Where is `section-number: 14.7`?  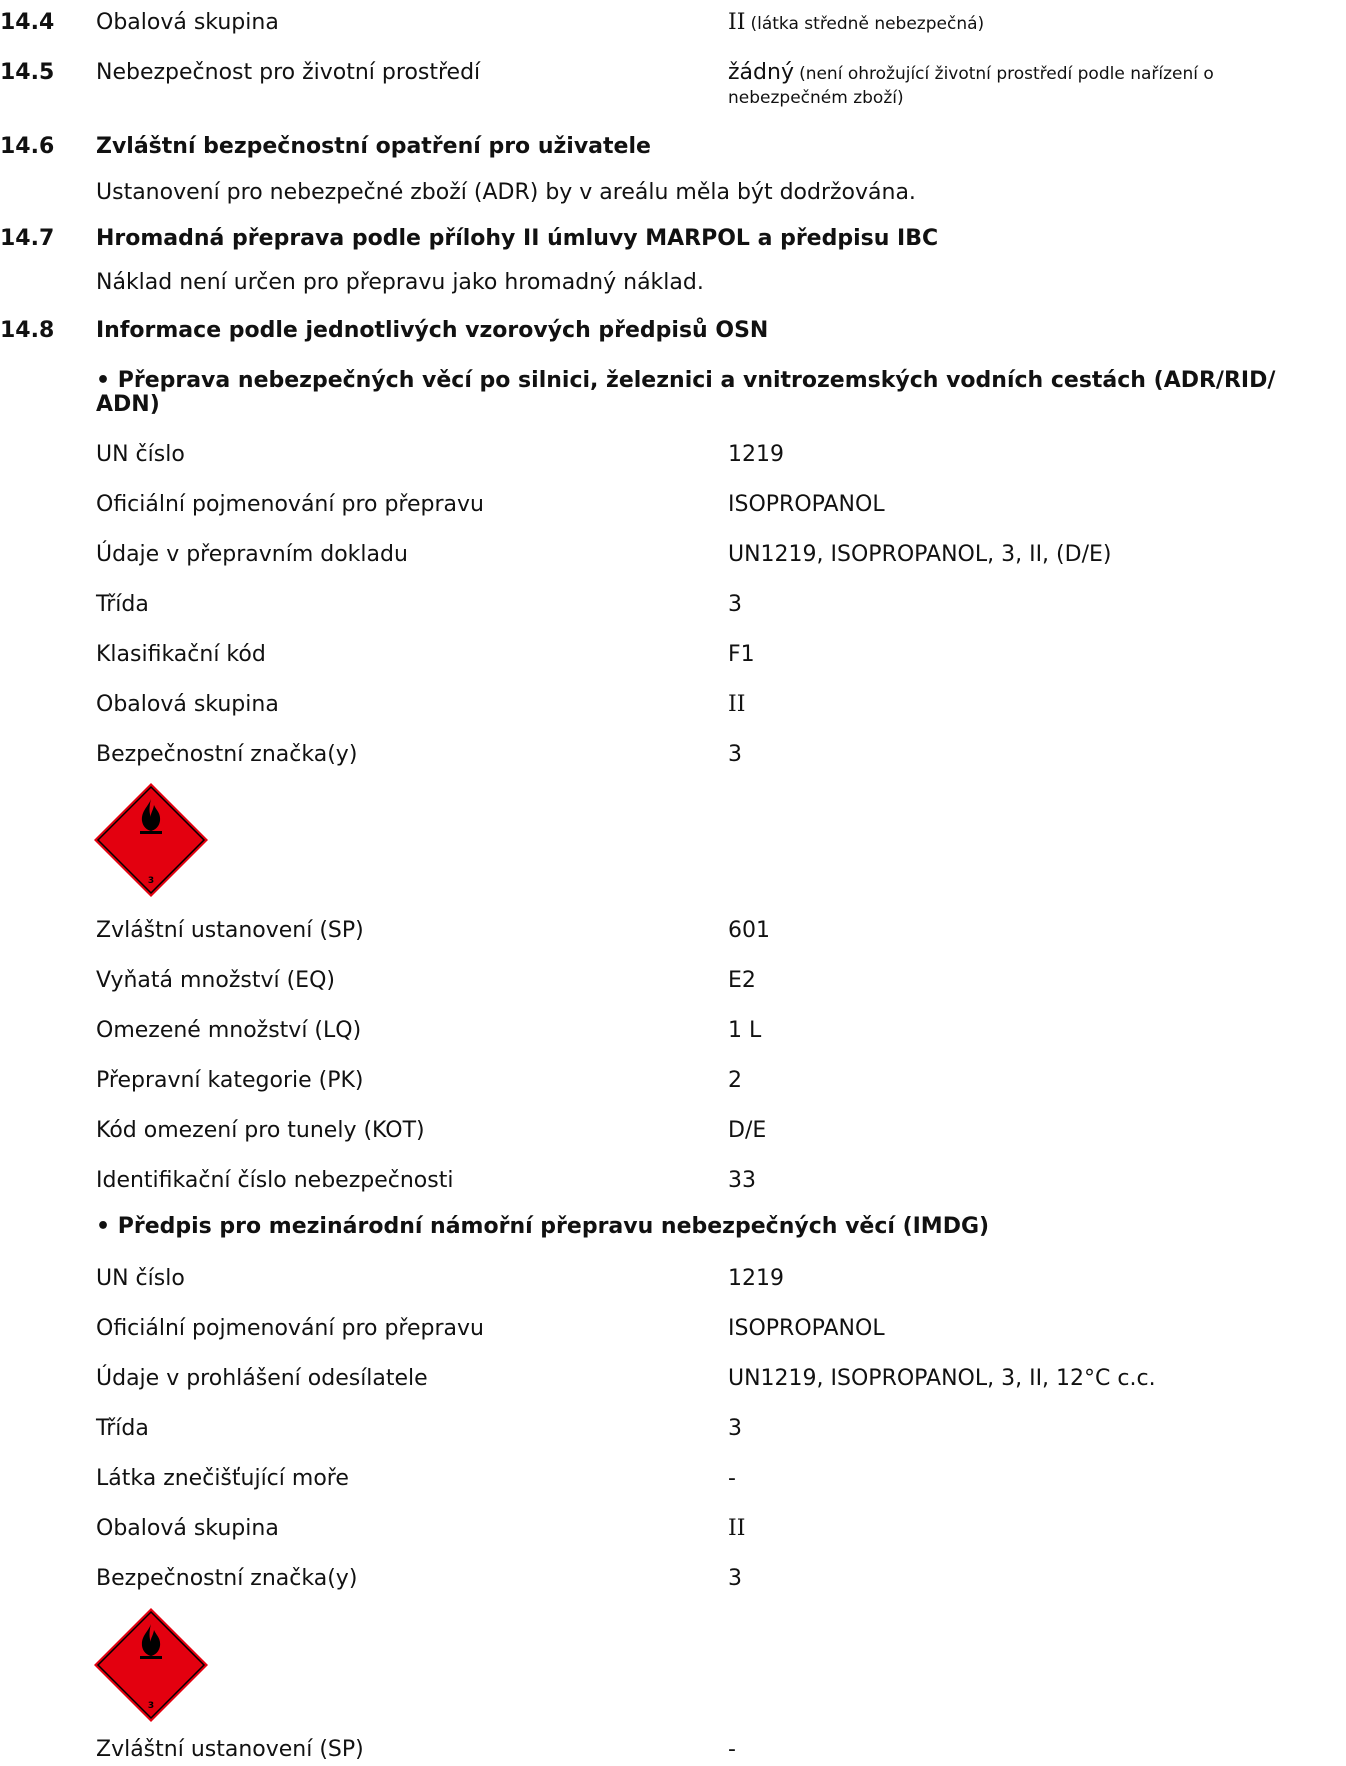
section-number: 14.7 is located at coordinates (27, 238).